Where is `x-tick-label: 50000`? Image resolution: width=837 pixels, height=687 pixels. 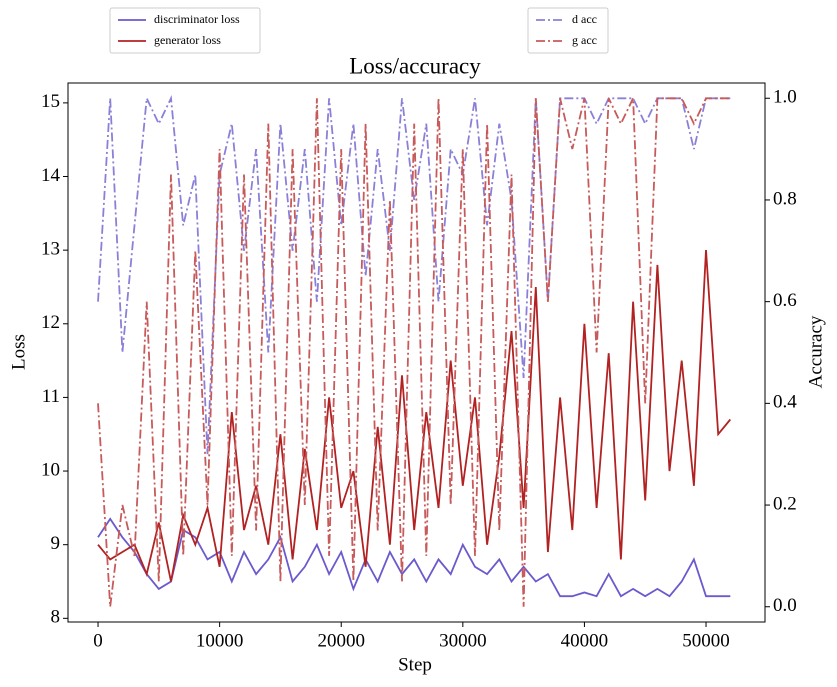 x-tick-label: 50000 is located at coordinates (706, 640).